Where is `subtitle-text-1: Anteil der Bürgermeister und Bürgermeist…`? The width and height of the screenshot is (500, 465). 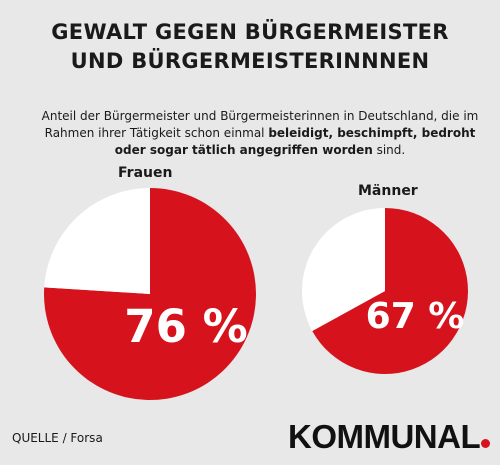 subtitle-text-1: Anteil der Bürgermeister und Bürgermeist… is located at coordinates (260, 124).